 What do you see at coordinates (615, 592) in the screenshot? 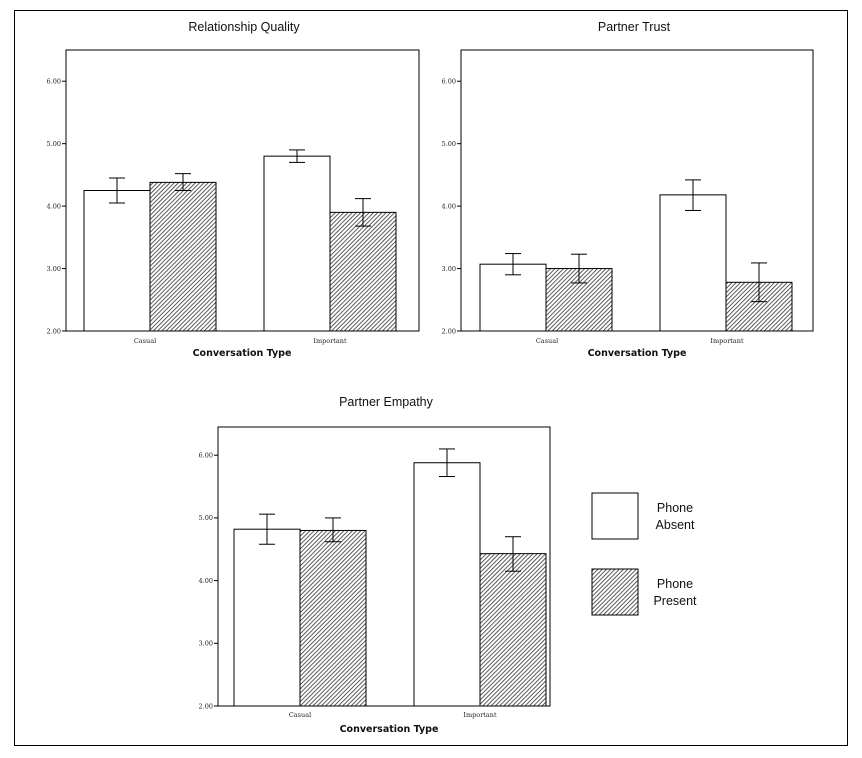
I see `legend-swatch-phone-present` at bounding box center [615, 592].